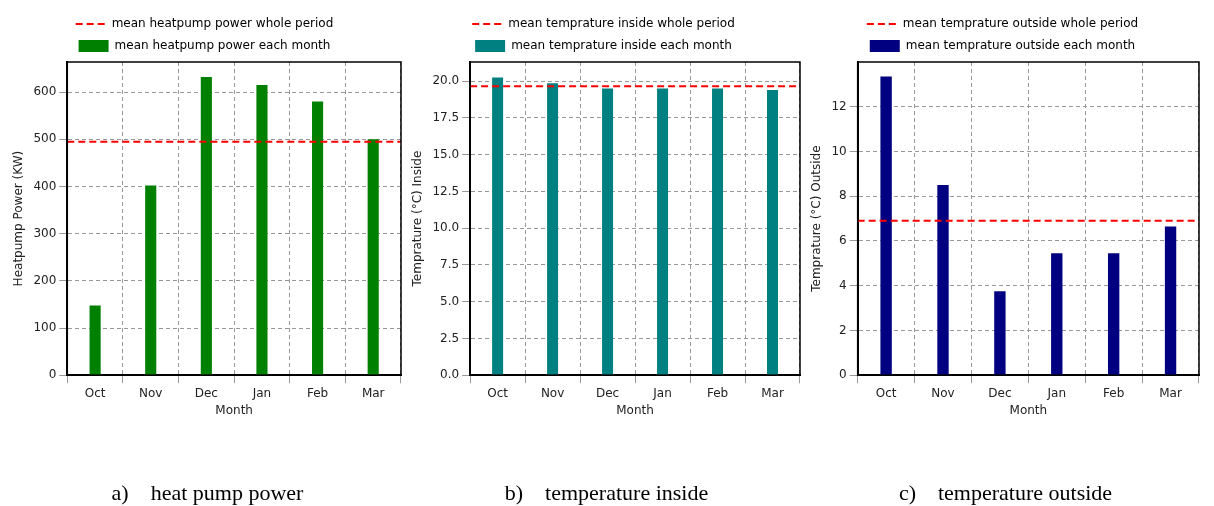 The image size is (1214, 506). I want to click on legend-label: mean temprature outside whole period, so click(1020, 23).